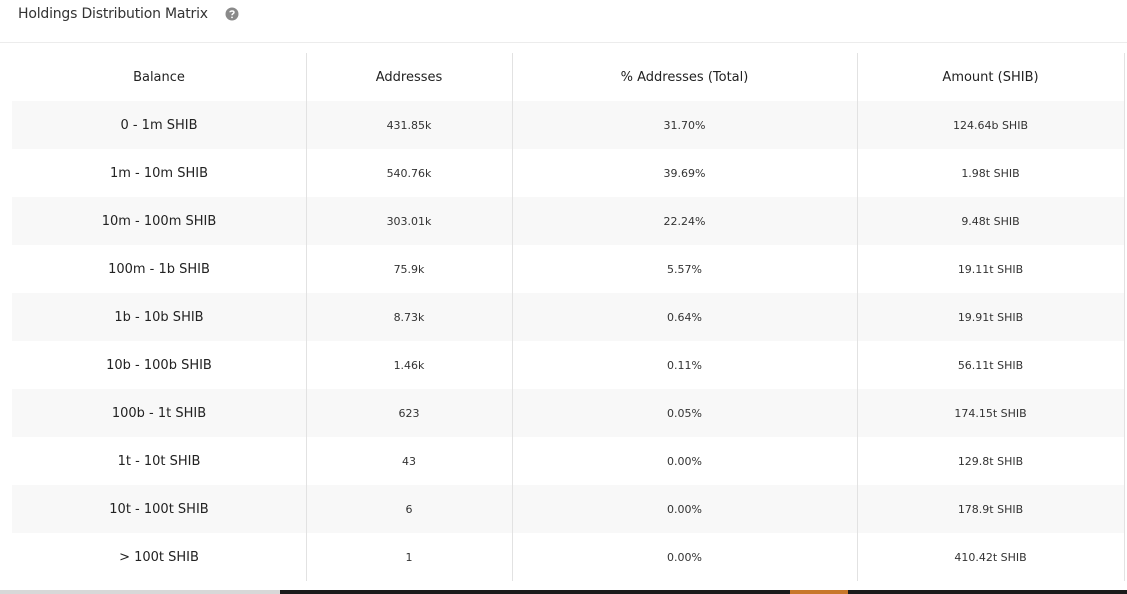 This screenshot has width=1127, height=594. What do you see at coordinates (159, 125) in the screenshot?
I see `table-cell: 0 - 1m SHIB` at bounding box center [159, 125].